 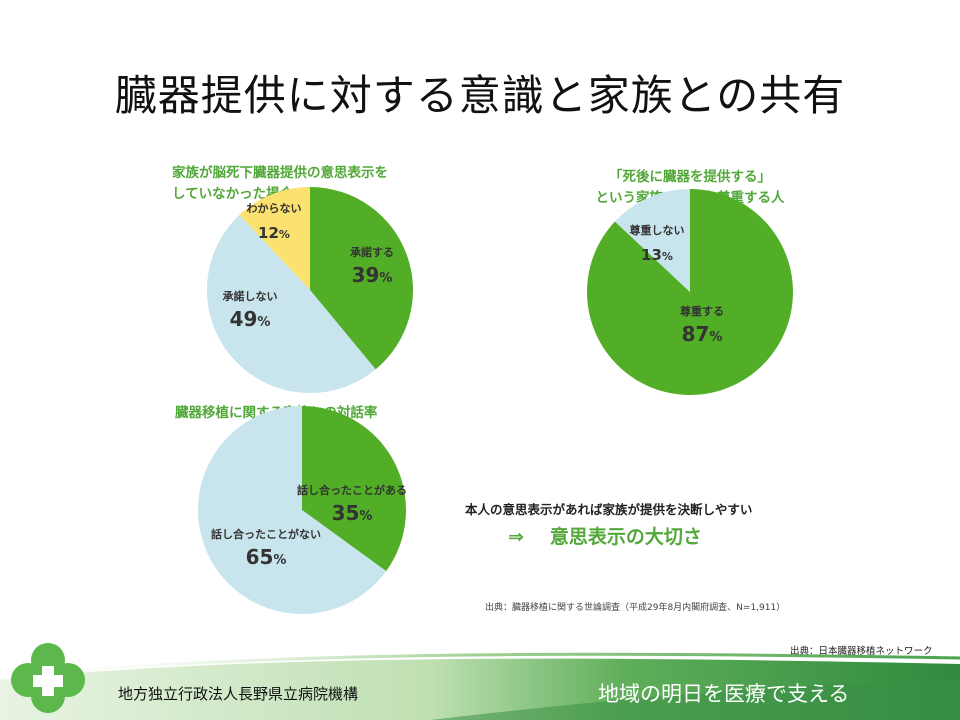 I want to click on chart2-pie: 尊重する 87% 尊重しない 13%, so click(x=690, y=292).